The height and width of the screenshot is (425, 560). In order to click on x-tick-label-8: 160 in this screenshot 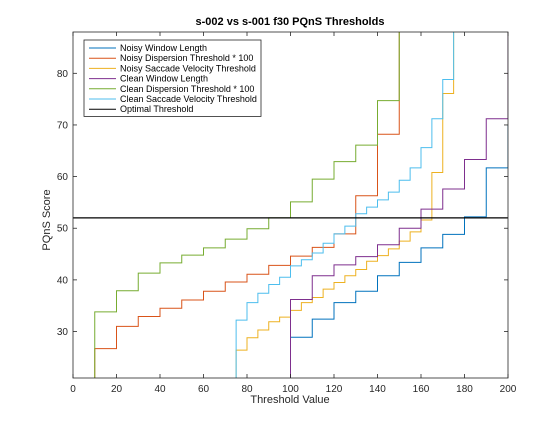, I will do `click(421, 389)`.